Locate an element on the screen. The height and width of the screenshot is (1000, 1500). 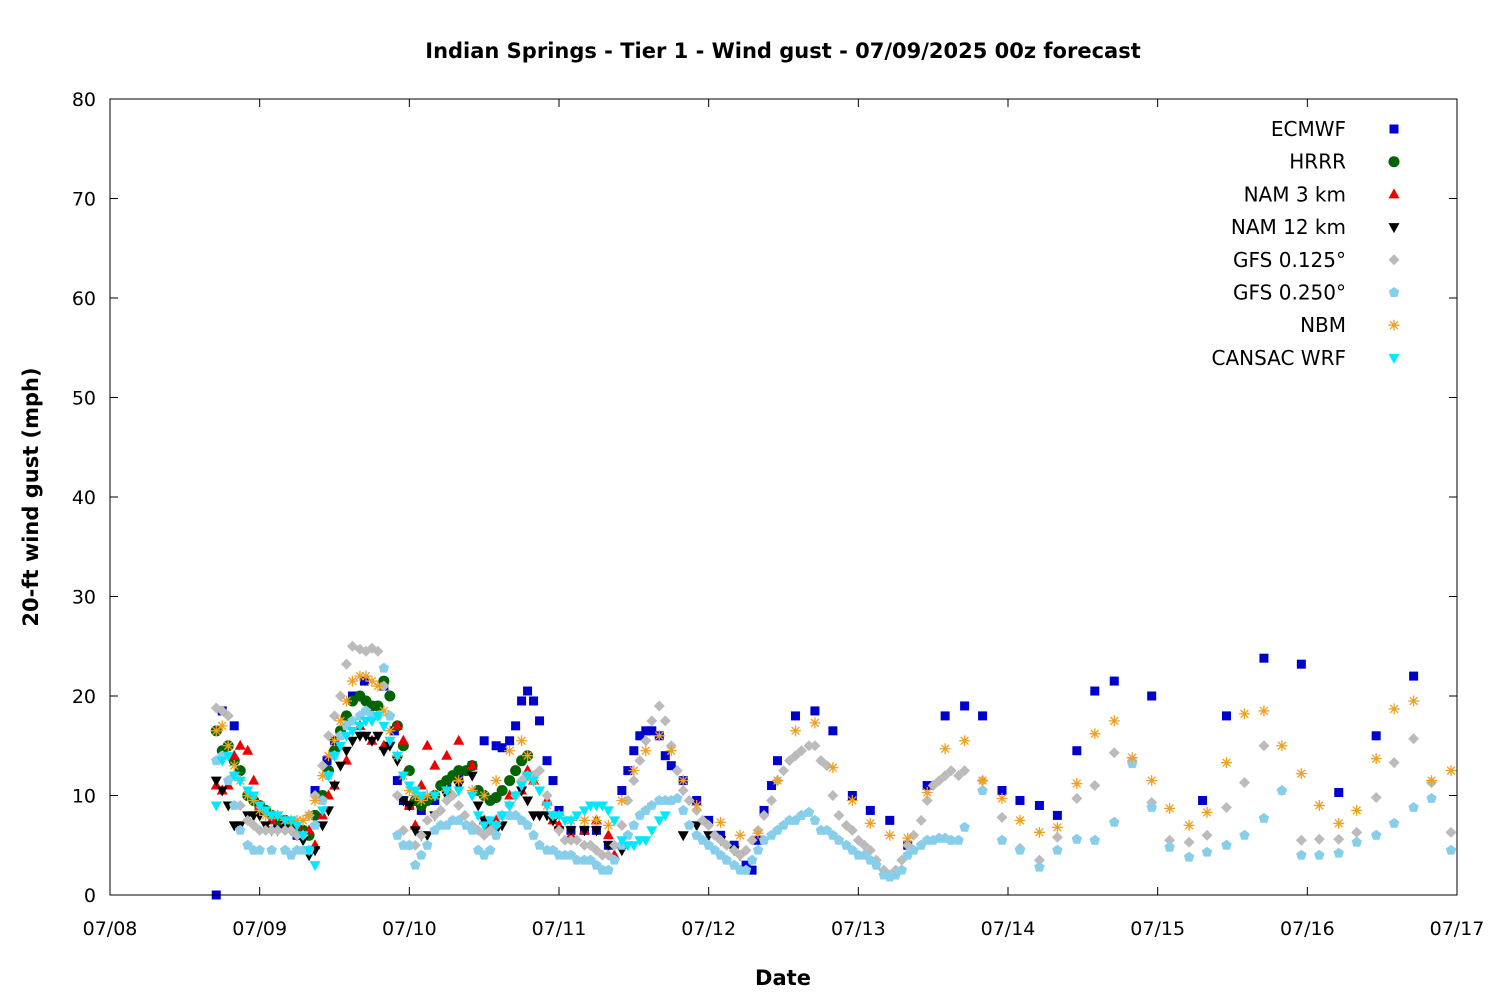
legend-entry: NAM 3 km is located at coordinates (1322, 194).